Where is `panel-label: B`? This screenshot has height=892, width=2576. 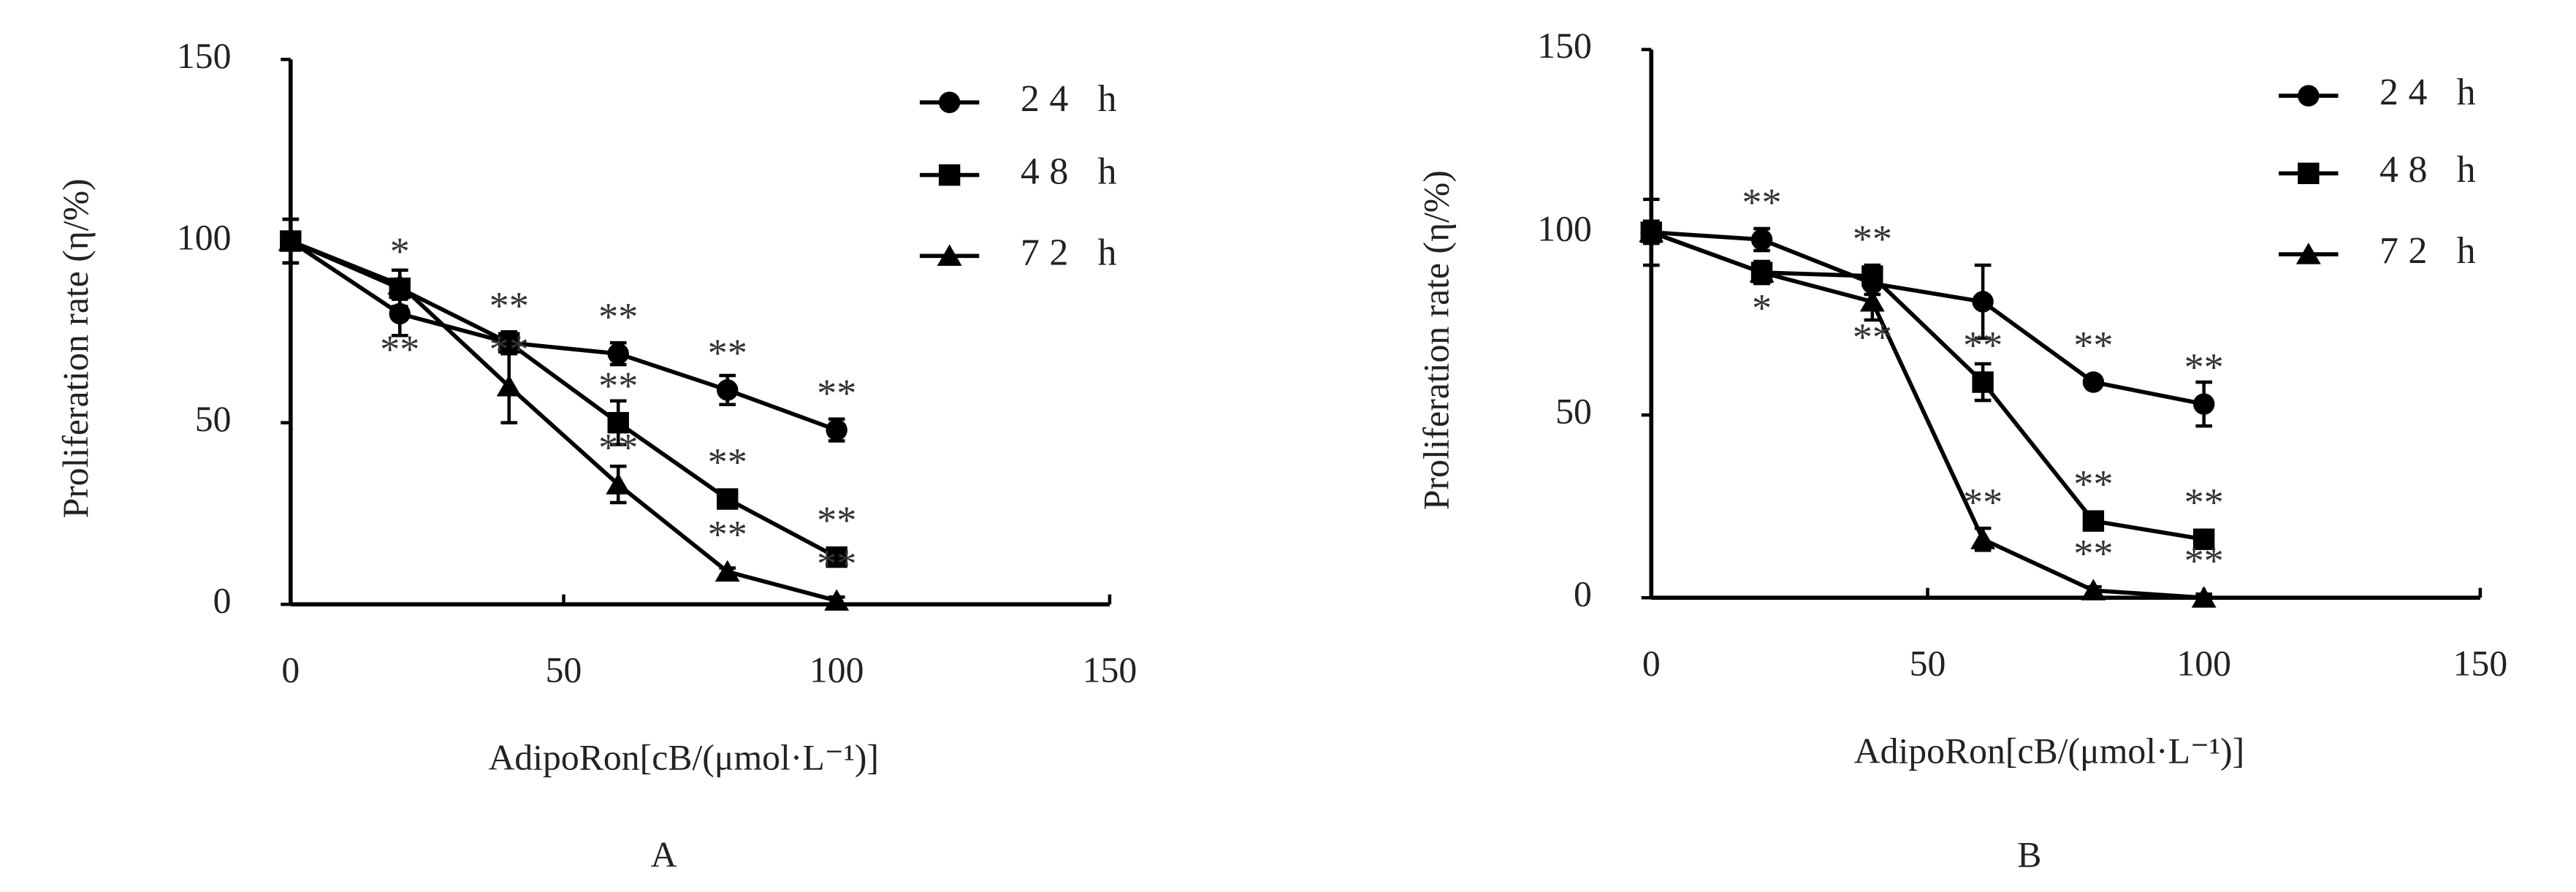 panel-label: B is located at coordinates (2029, 855).